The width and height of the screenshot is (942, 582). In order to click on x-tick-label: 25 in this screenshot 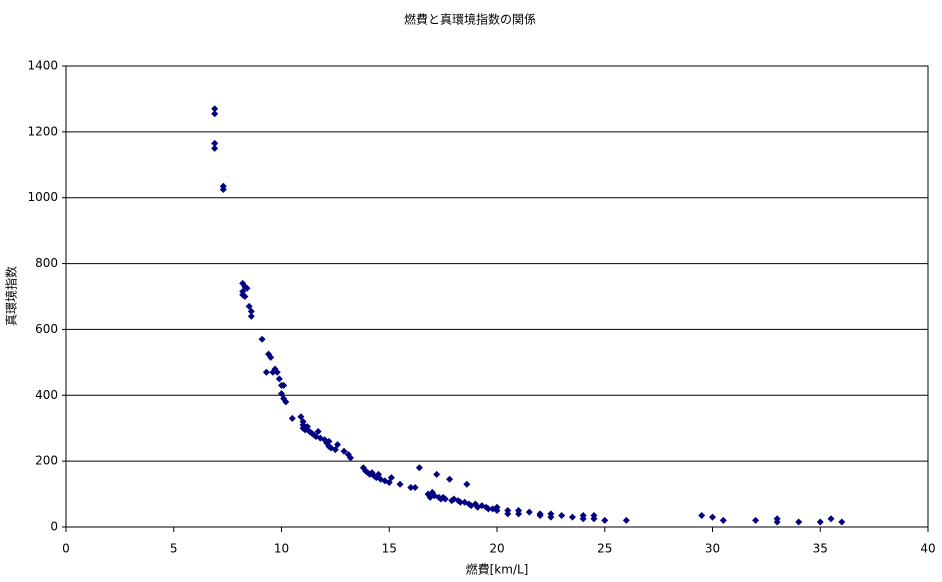, I will do `click(604, 549)`.